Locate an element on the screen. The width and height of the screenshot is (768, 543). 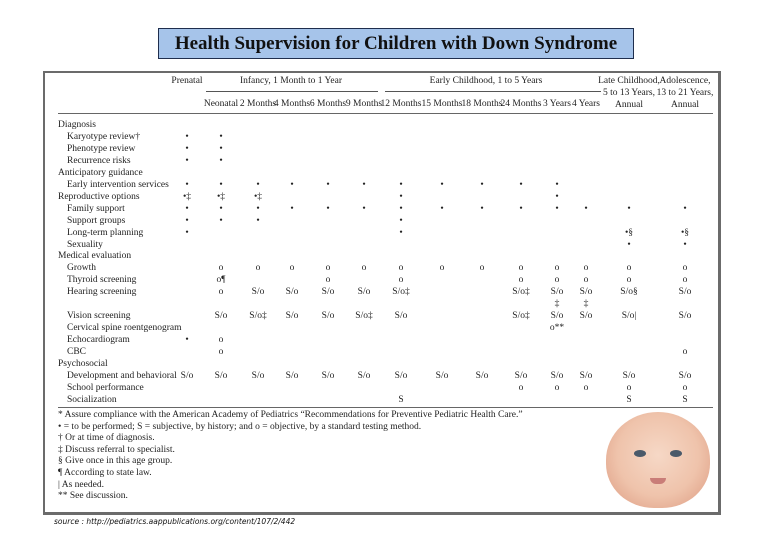
header-adol-1: Adolescence, is located at coordinates (685, 81).